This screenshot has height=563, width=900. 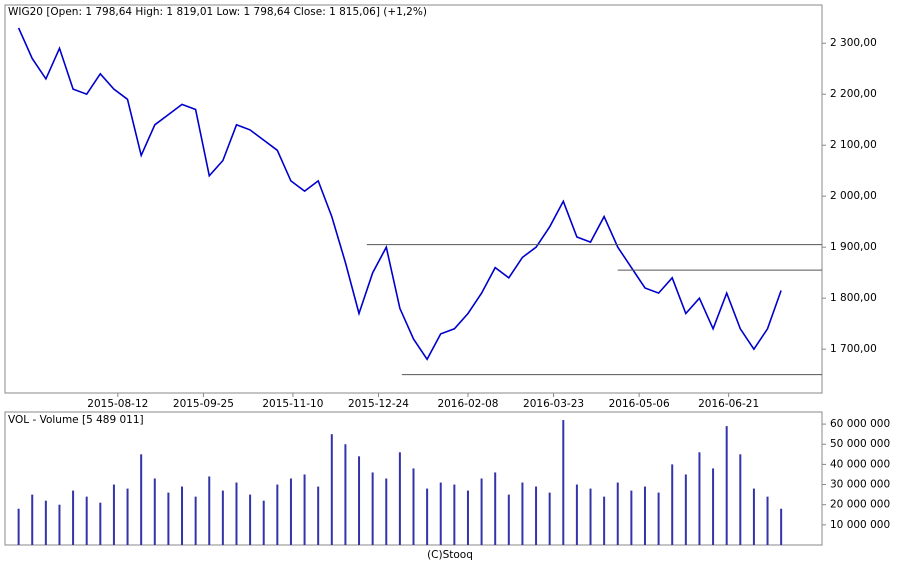 I want to click on x-tick-label: 2016-06-21, so click(x=728, y=404).